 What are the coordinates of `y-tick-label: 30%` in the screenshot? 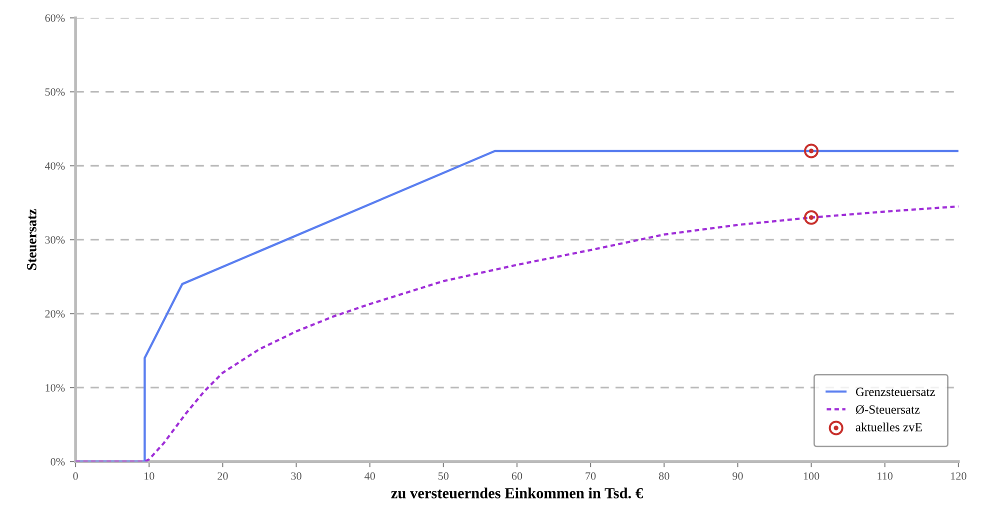 It's located at (55, 240).